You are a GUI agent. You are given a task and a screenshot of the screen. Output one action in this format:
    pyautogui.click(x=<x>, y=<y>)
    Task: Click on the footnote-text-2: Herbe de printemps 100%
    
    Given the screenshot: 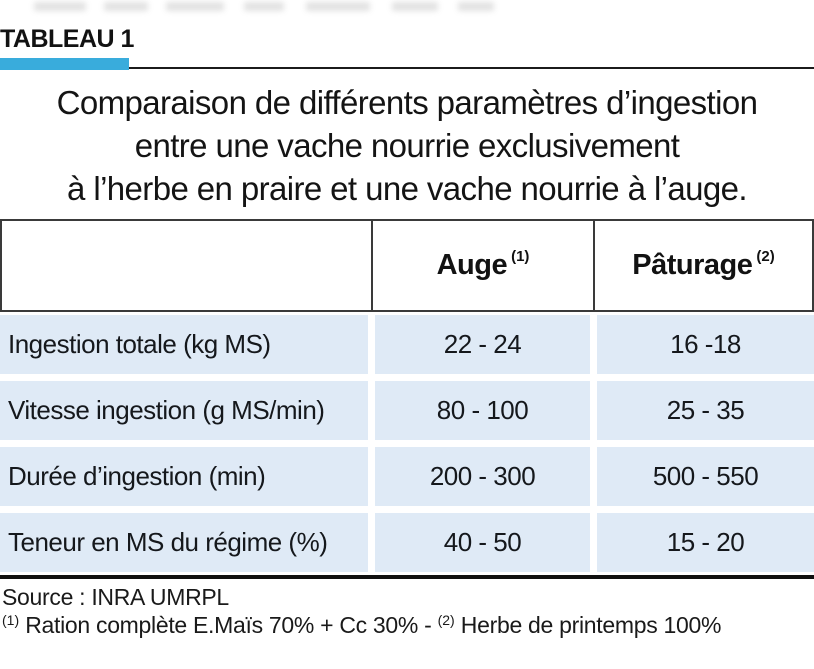 What is the action you would take?
    pyautogui.click(x=588, y=625)
    